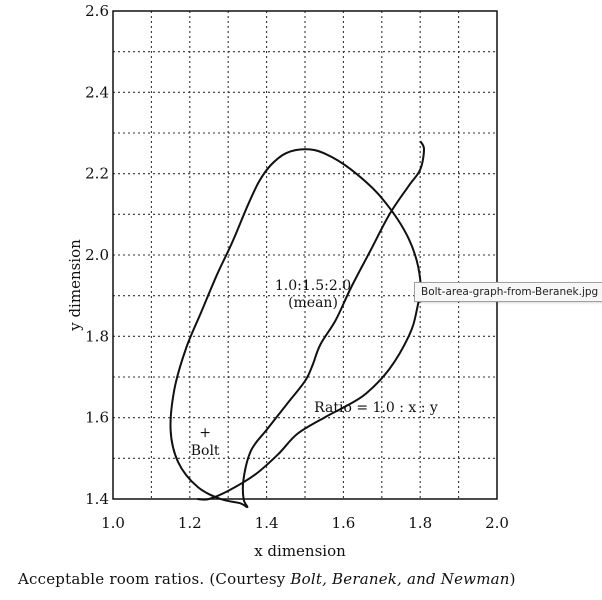 The width and height of the screenshot is (602, 600). What do you see at coordinates (97, 174) in the screenshot?
I see `y-tick-label: 2.2` at bounding box center [97, 174].